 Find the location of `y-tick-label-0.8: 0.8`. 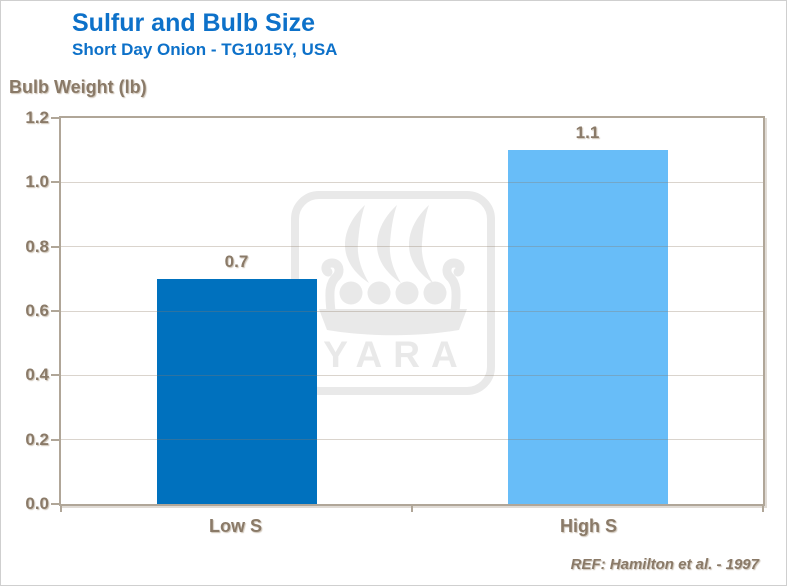

y-tick-label-0.8: 0.8 is located at coordinates (37, 246).